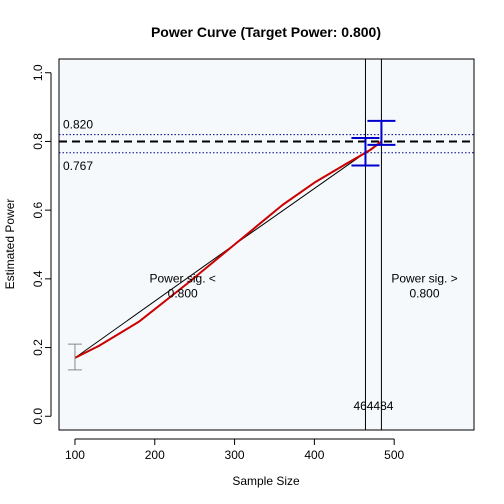 The image size is (504, 504). I want to click on ci-band-lines, so click(266, 144).